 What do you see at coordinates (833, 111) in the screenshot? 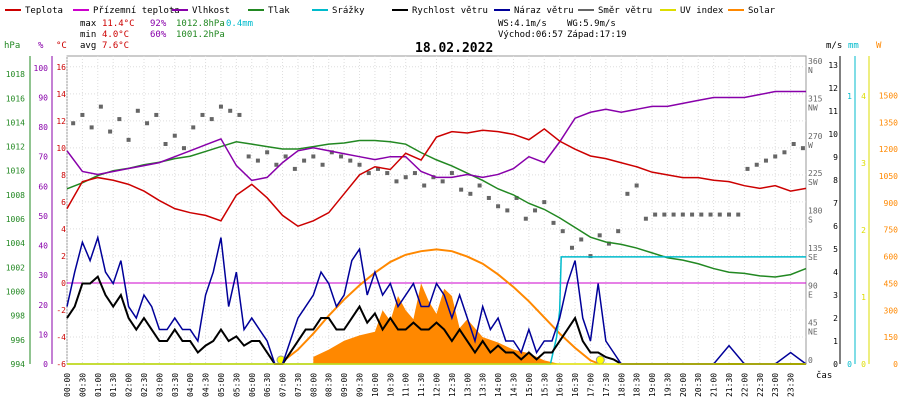
I see `ms-tick: 11` at bounding box center [833, 111].